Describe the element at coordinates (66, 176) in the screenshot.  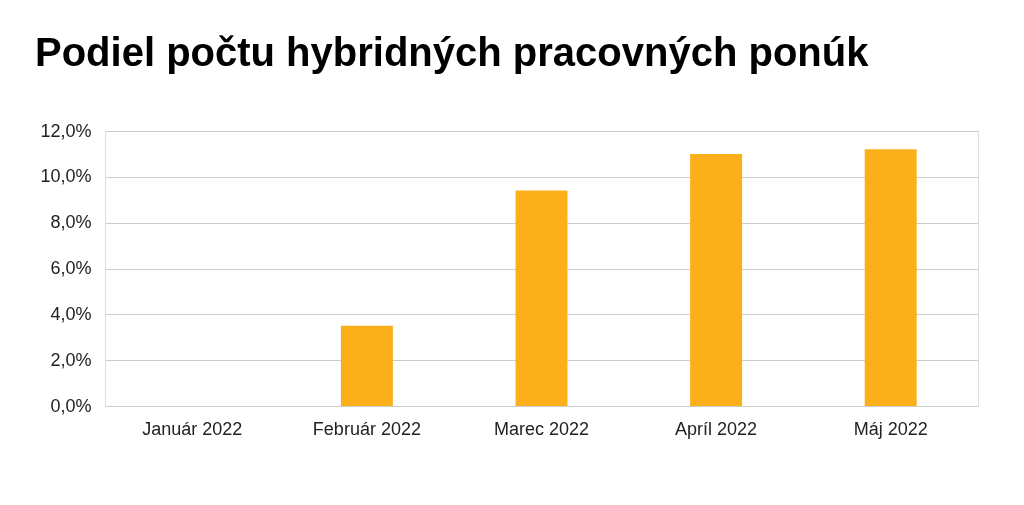
I see `y-tick-label: 10,0%` at that location.